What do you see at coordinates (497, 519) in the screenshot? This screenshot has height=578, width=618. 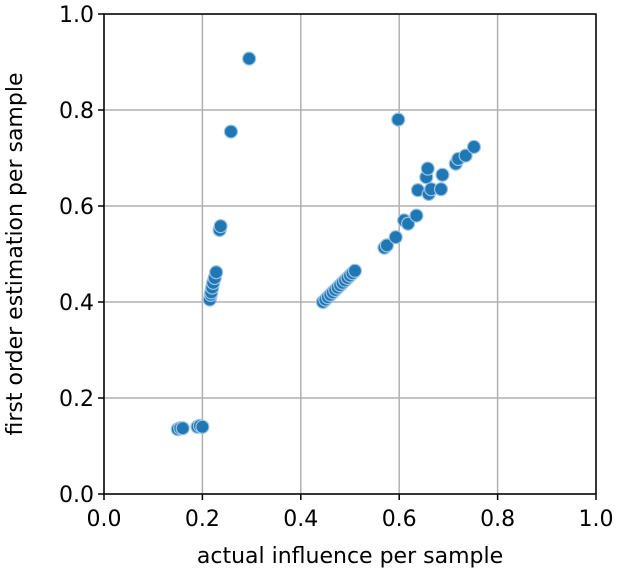 I see `x-tick-label: 0.8` at bounding box center [497, 519].